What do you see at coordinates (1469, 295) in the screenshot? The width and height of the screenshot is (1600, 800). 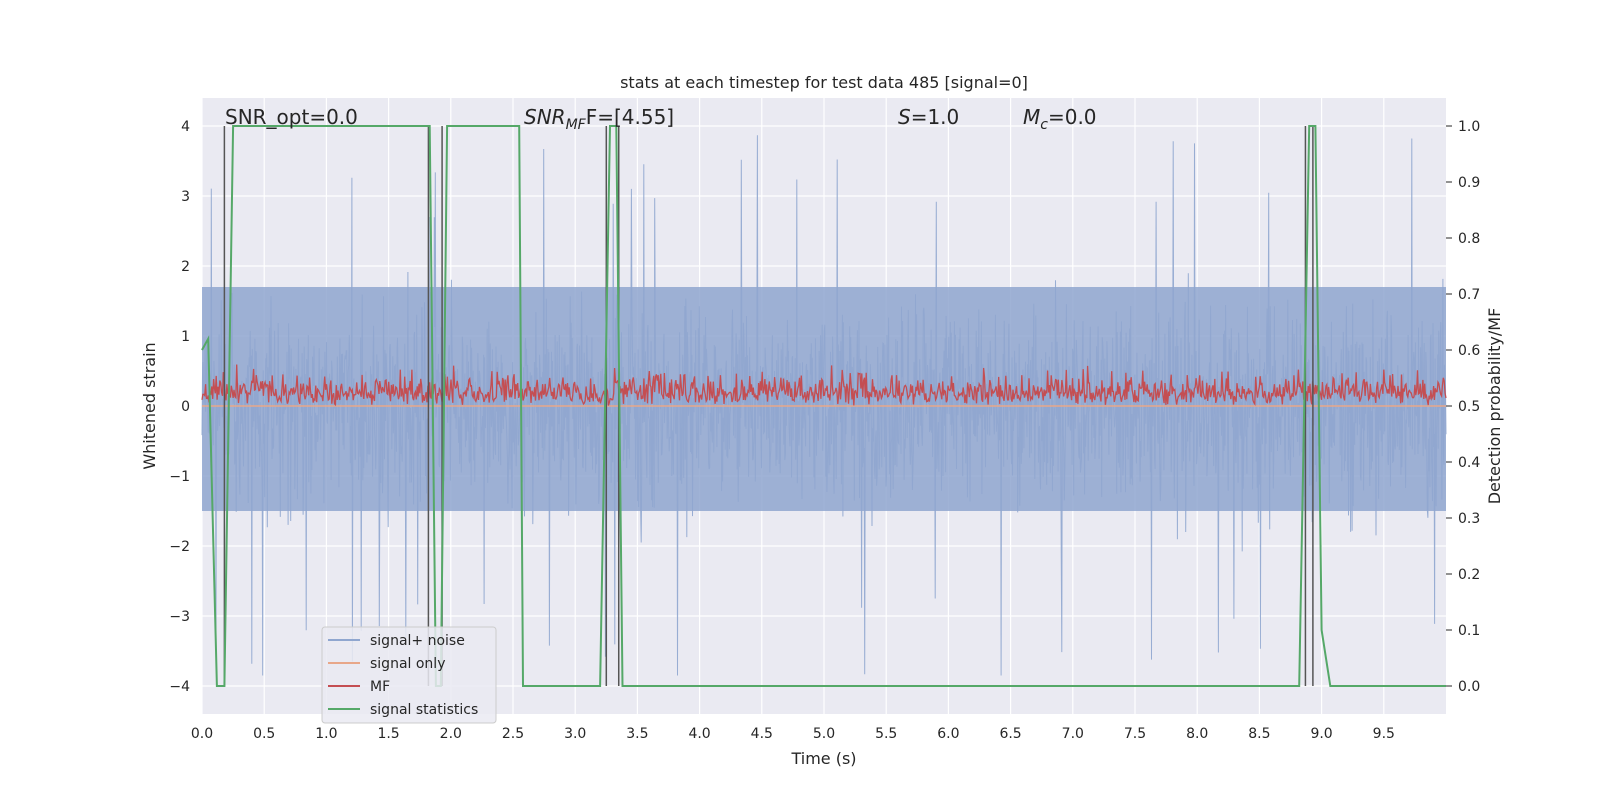 I see `y-right-tick-label: 0.7` at bounding box center [1469, 295].